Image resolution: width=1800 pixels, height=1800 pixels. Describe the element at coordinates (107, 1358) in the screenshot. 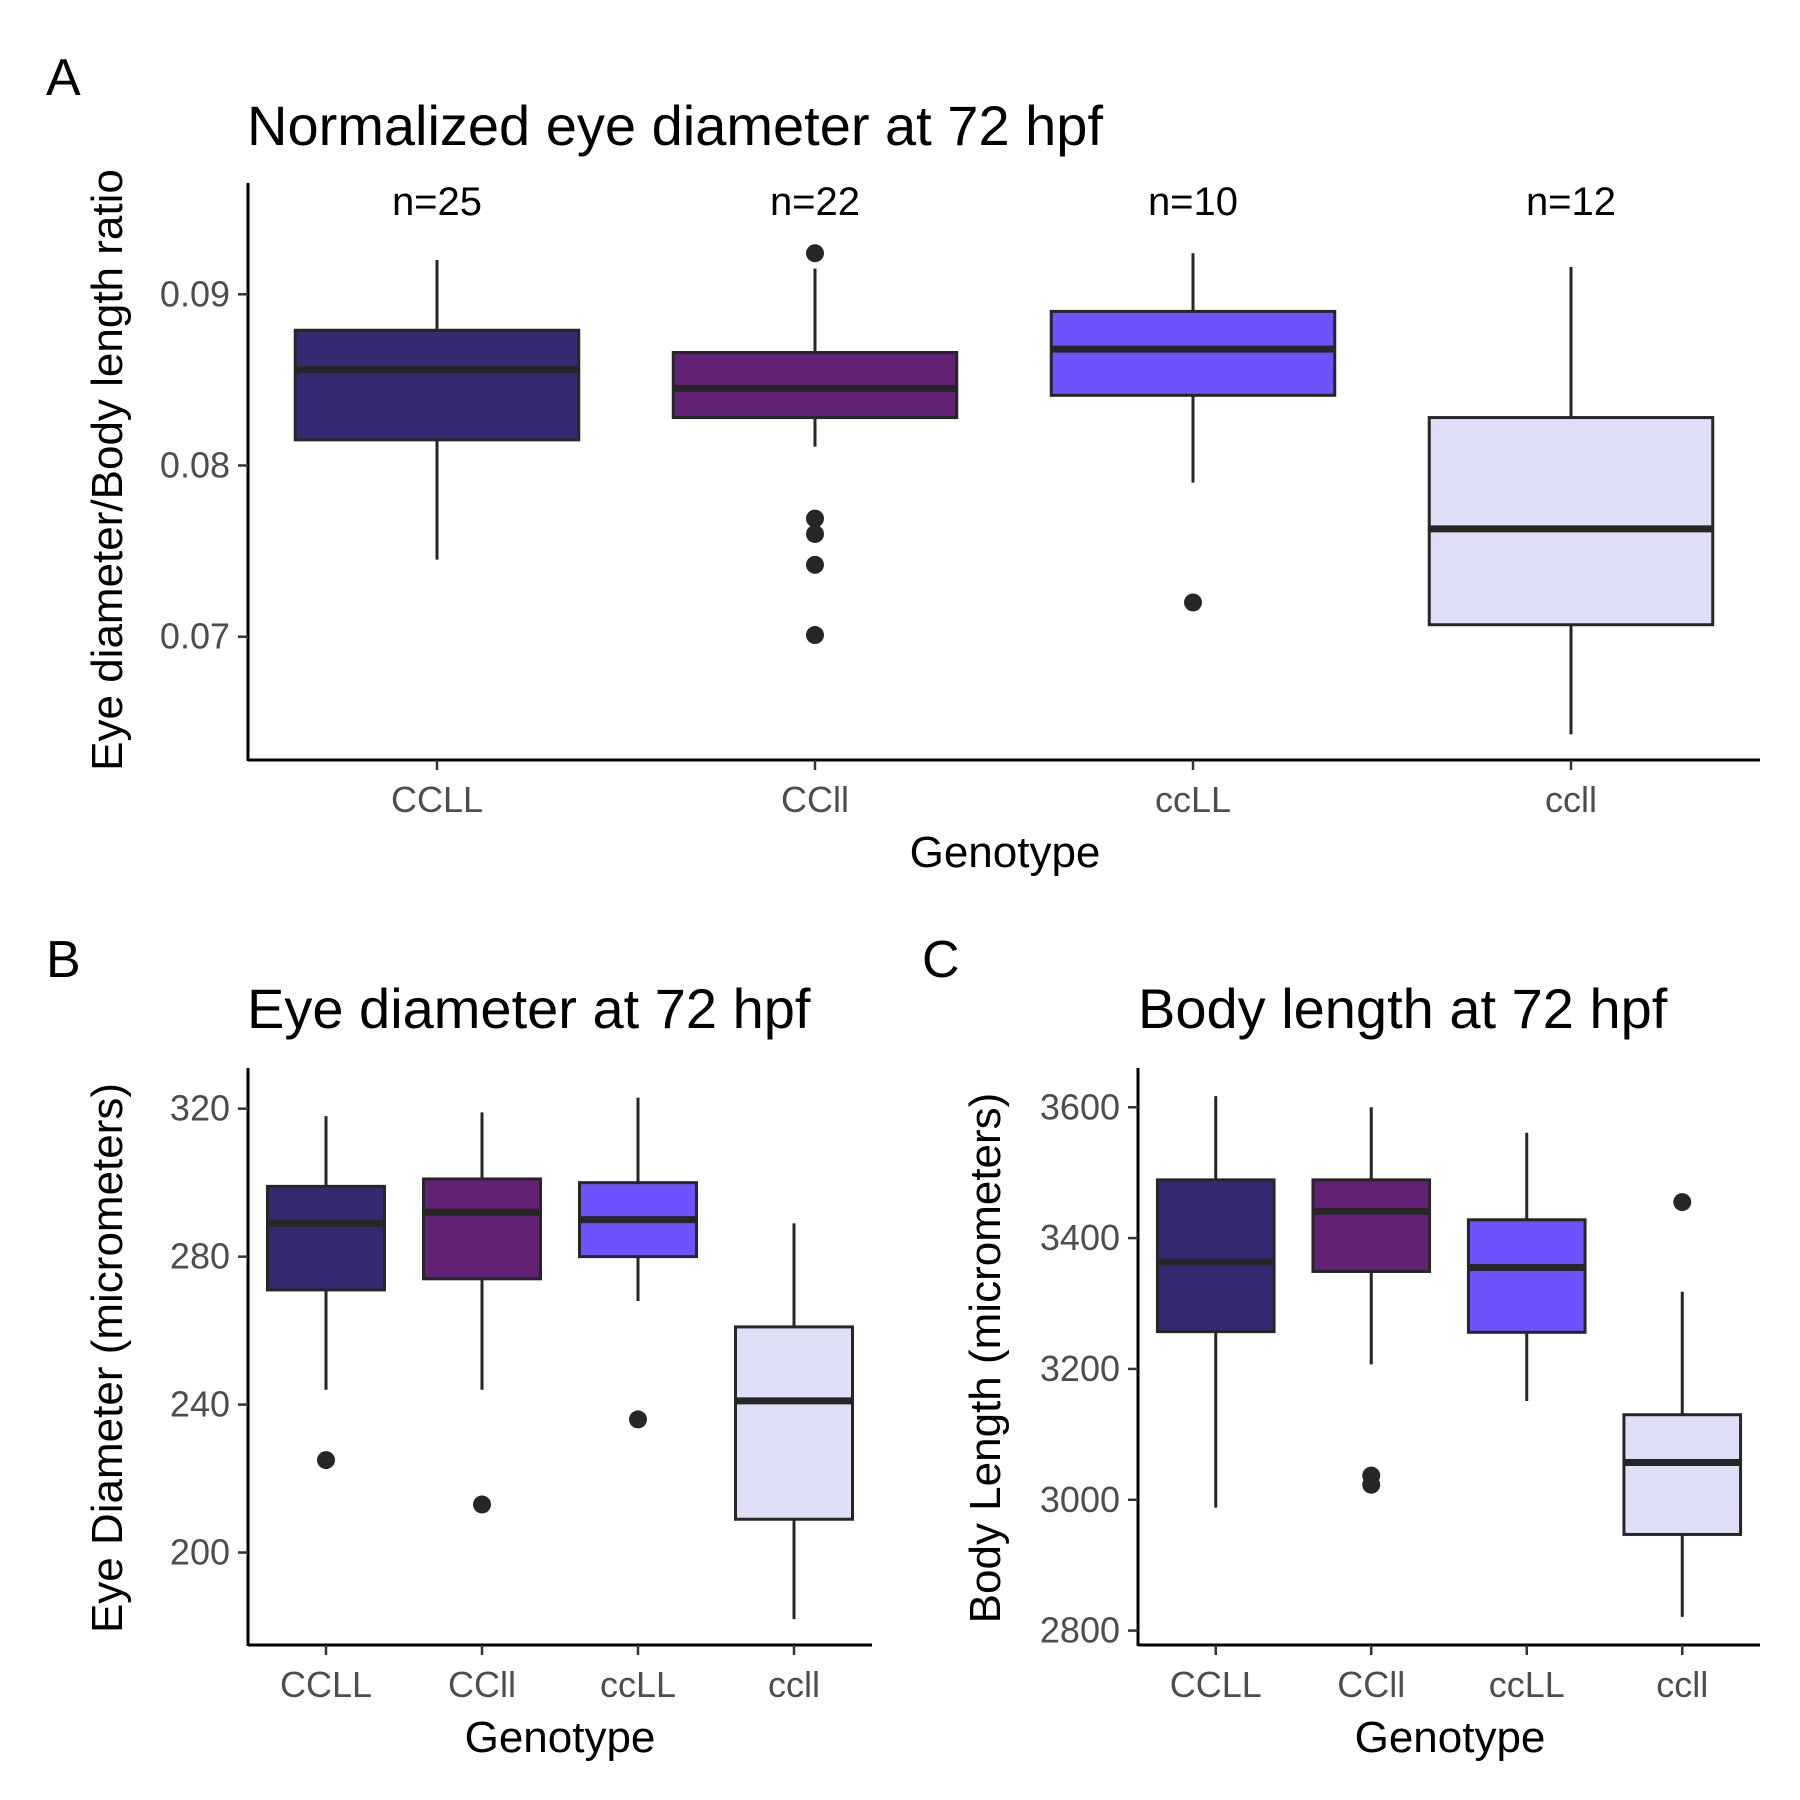

I see `panel-b-y-axis-title: Eye Diameter (micrometers)` at that location.